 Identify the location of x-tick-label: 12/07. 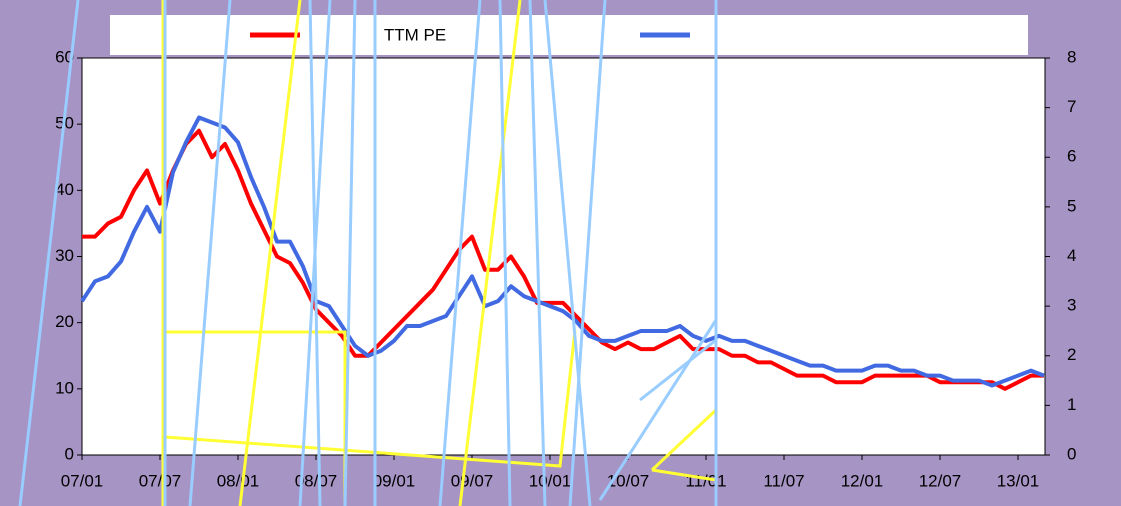
(940, 480).